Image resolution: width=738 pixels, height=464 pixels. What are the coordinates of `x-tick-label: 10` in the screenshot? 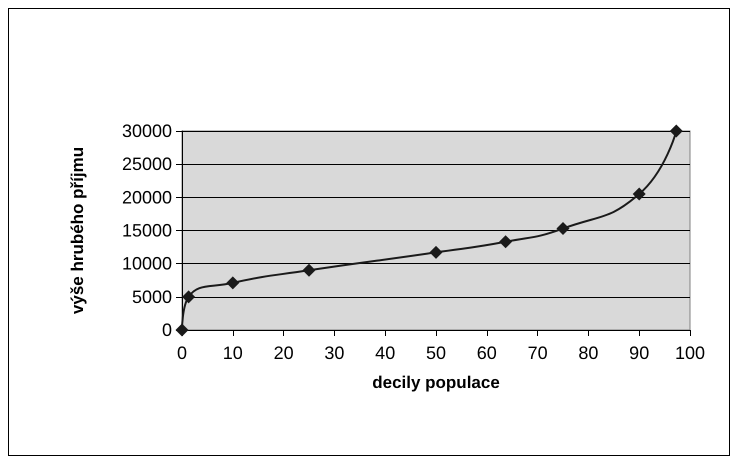 It's located at (232, 353).